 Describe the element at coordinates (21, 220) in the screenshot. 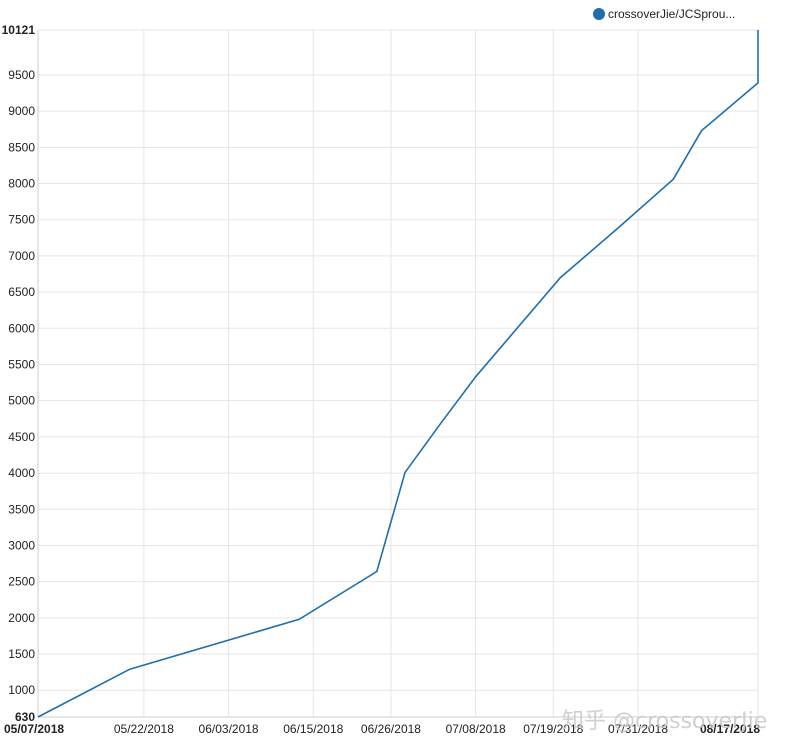

I see `y-tick-label: 7500` at that location.